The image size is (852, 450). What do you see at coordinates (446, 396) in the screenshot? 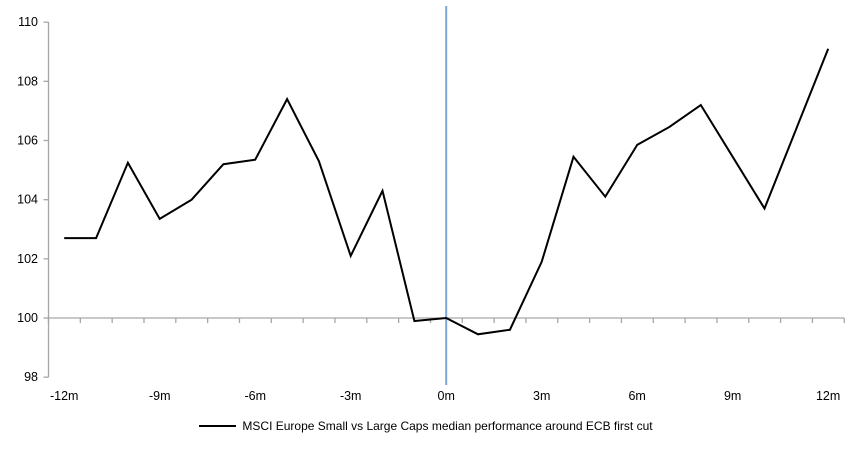
I see `x-tick-label: 0m` at bounding box center [446, 396].